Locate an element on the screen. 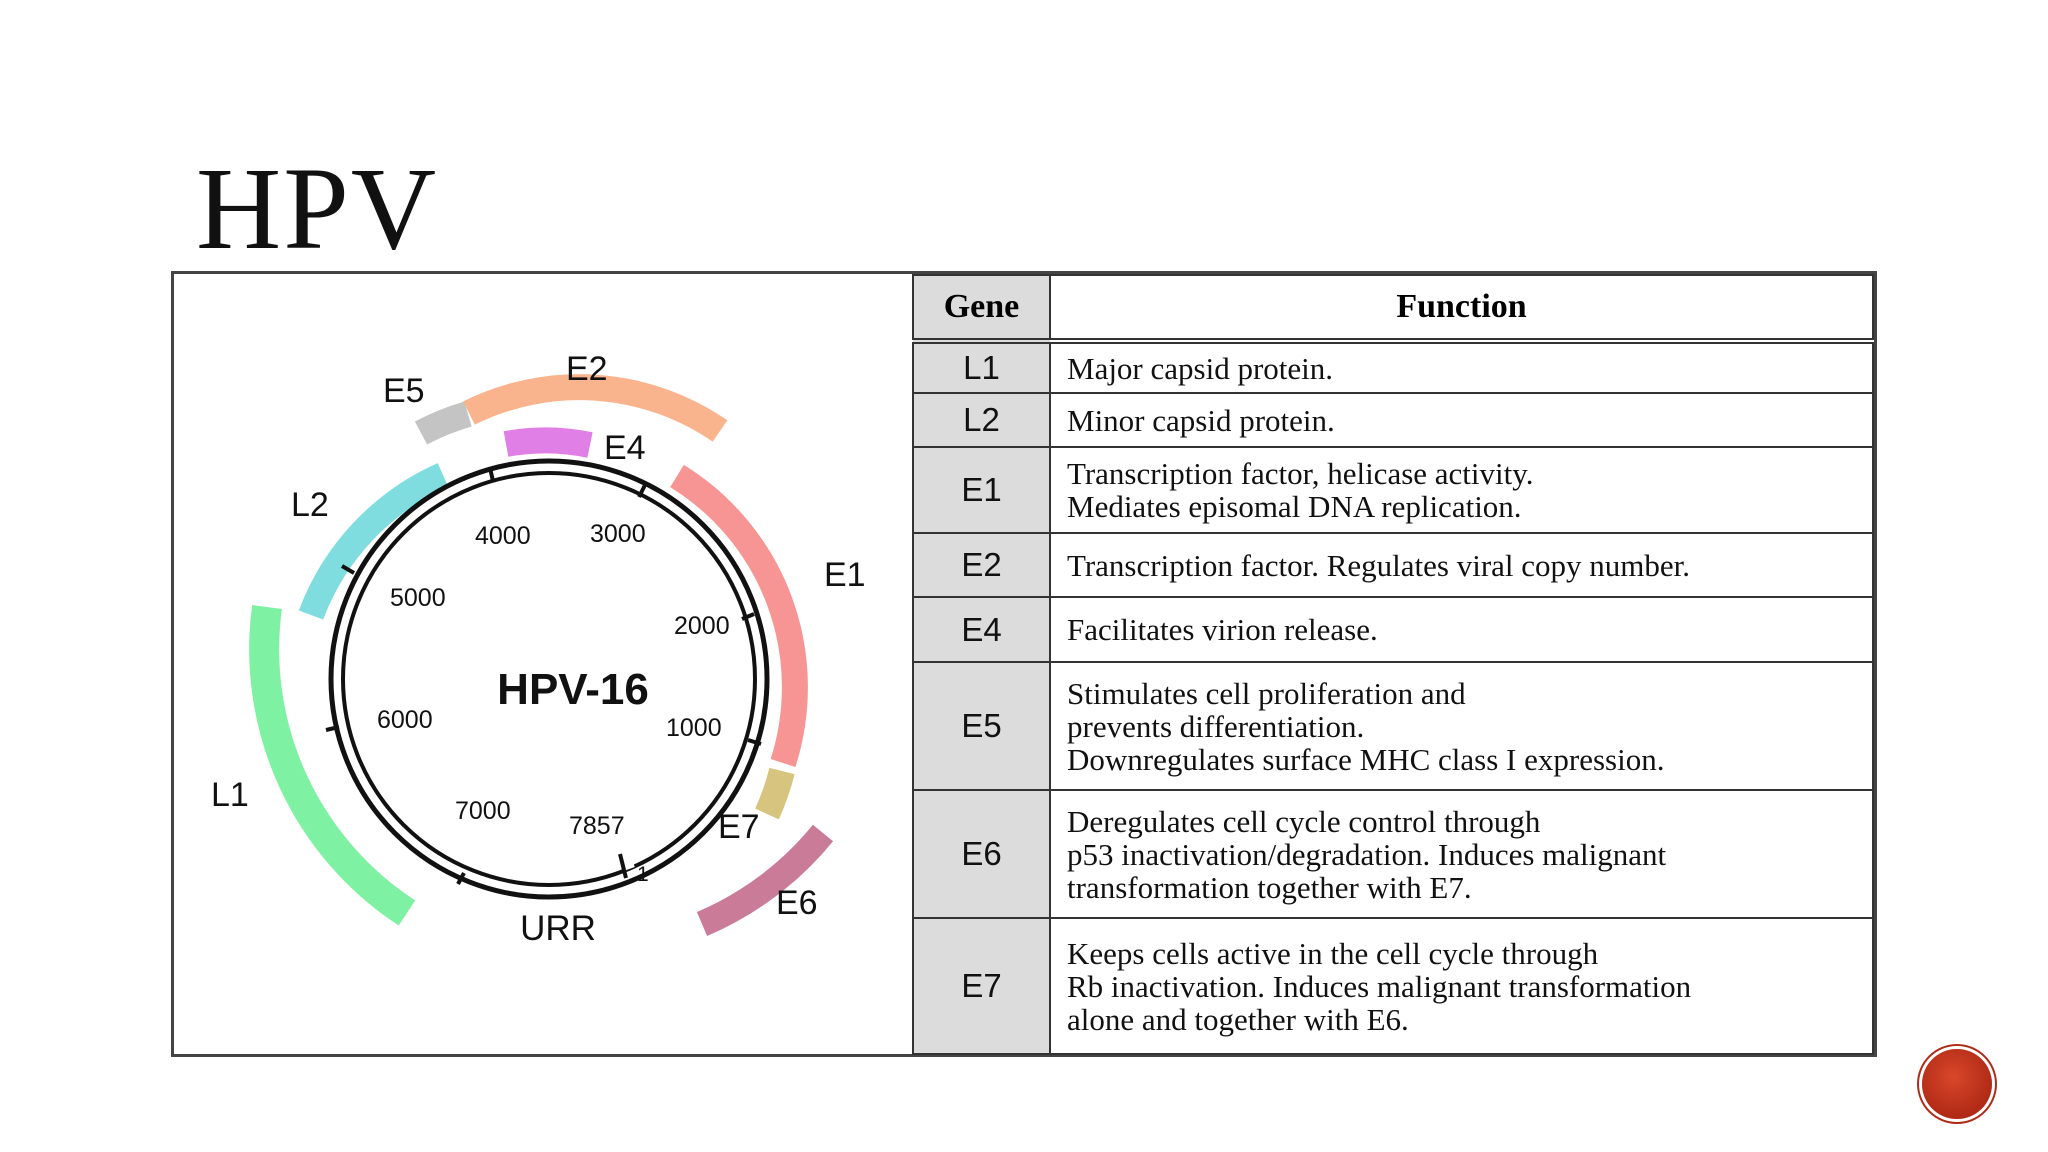 This screenshot has width=2048, height=1152. gene-cell: E7 is located at coordinates (981, 986).